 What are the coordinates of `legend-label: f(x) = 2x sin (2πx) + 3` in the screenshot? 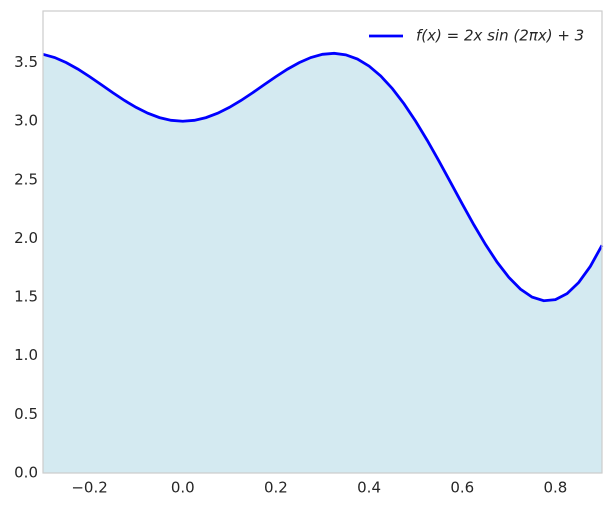 It's located at (500, 36).